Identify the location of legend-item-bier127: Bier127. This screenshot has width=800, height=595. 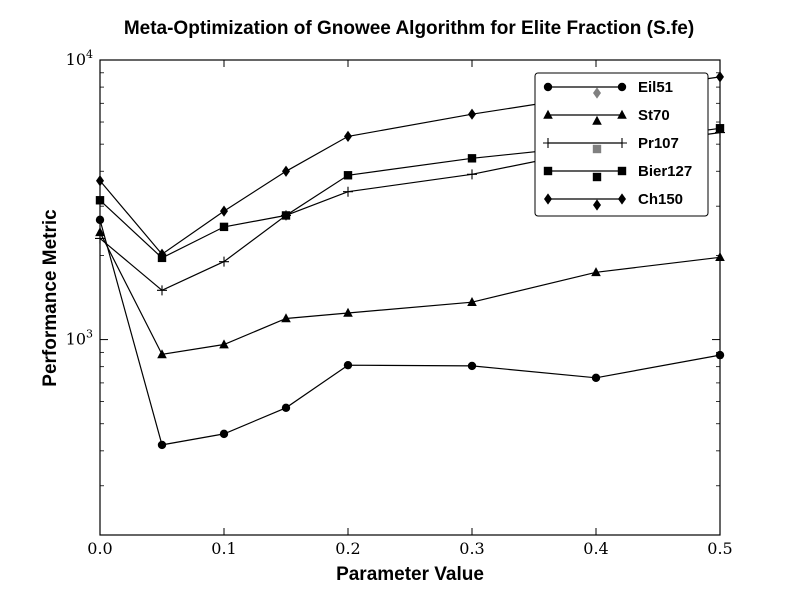
(617, 172).